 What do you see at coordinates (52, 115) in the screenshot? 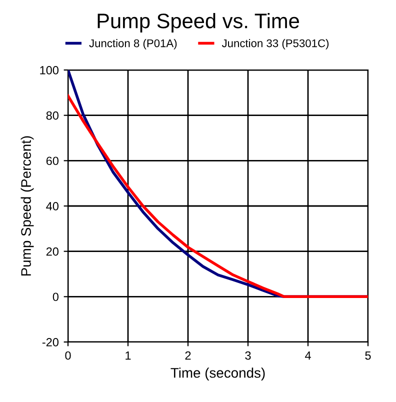
I see `y-tick-label: 80` at bounding box center [52, 115].